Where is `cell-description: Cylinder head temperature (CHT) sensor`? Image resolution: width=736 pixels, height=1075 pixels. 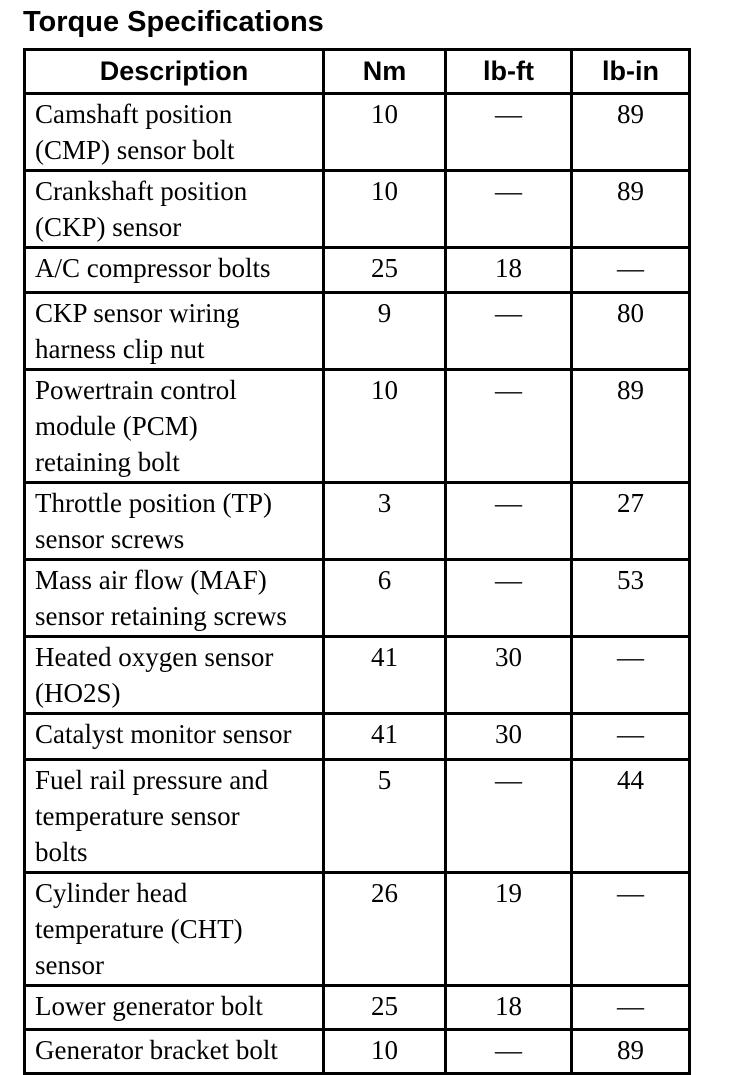 cell-description: Cylinder head temperature (CHT) sensor is located at coordinates (174, 929).